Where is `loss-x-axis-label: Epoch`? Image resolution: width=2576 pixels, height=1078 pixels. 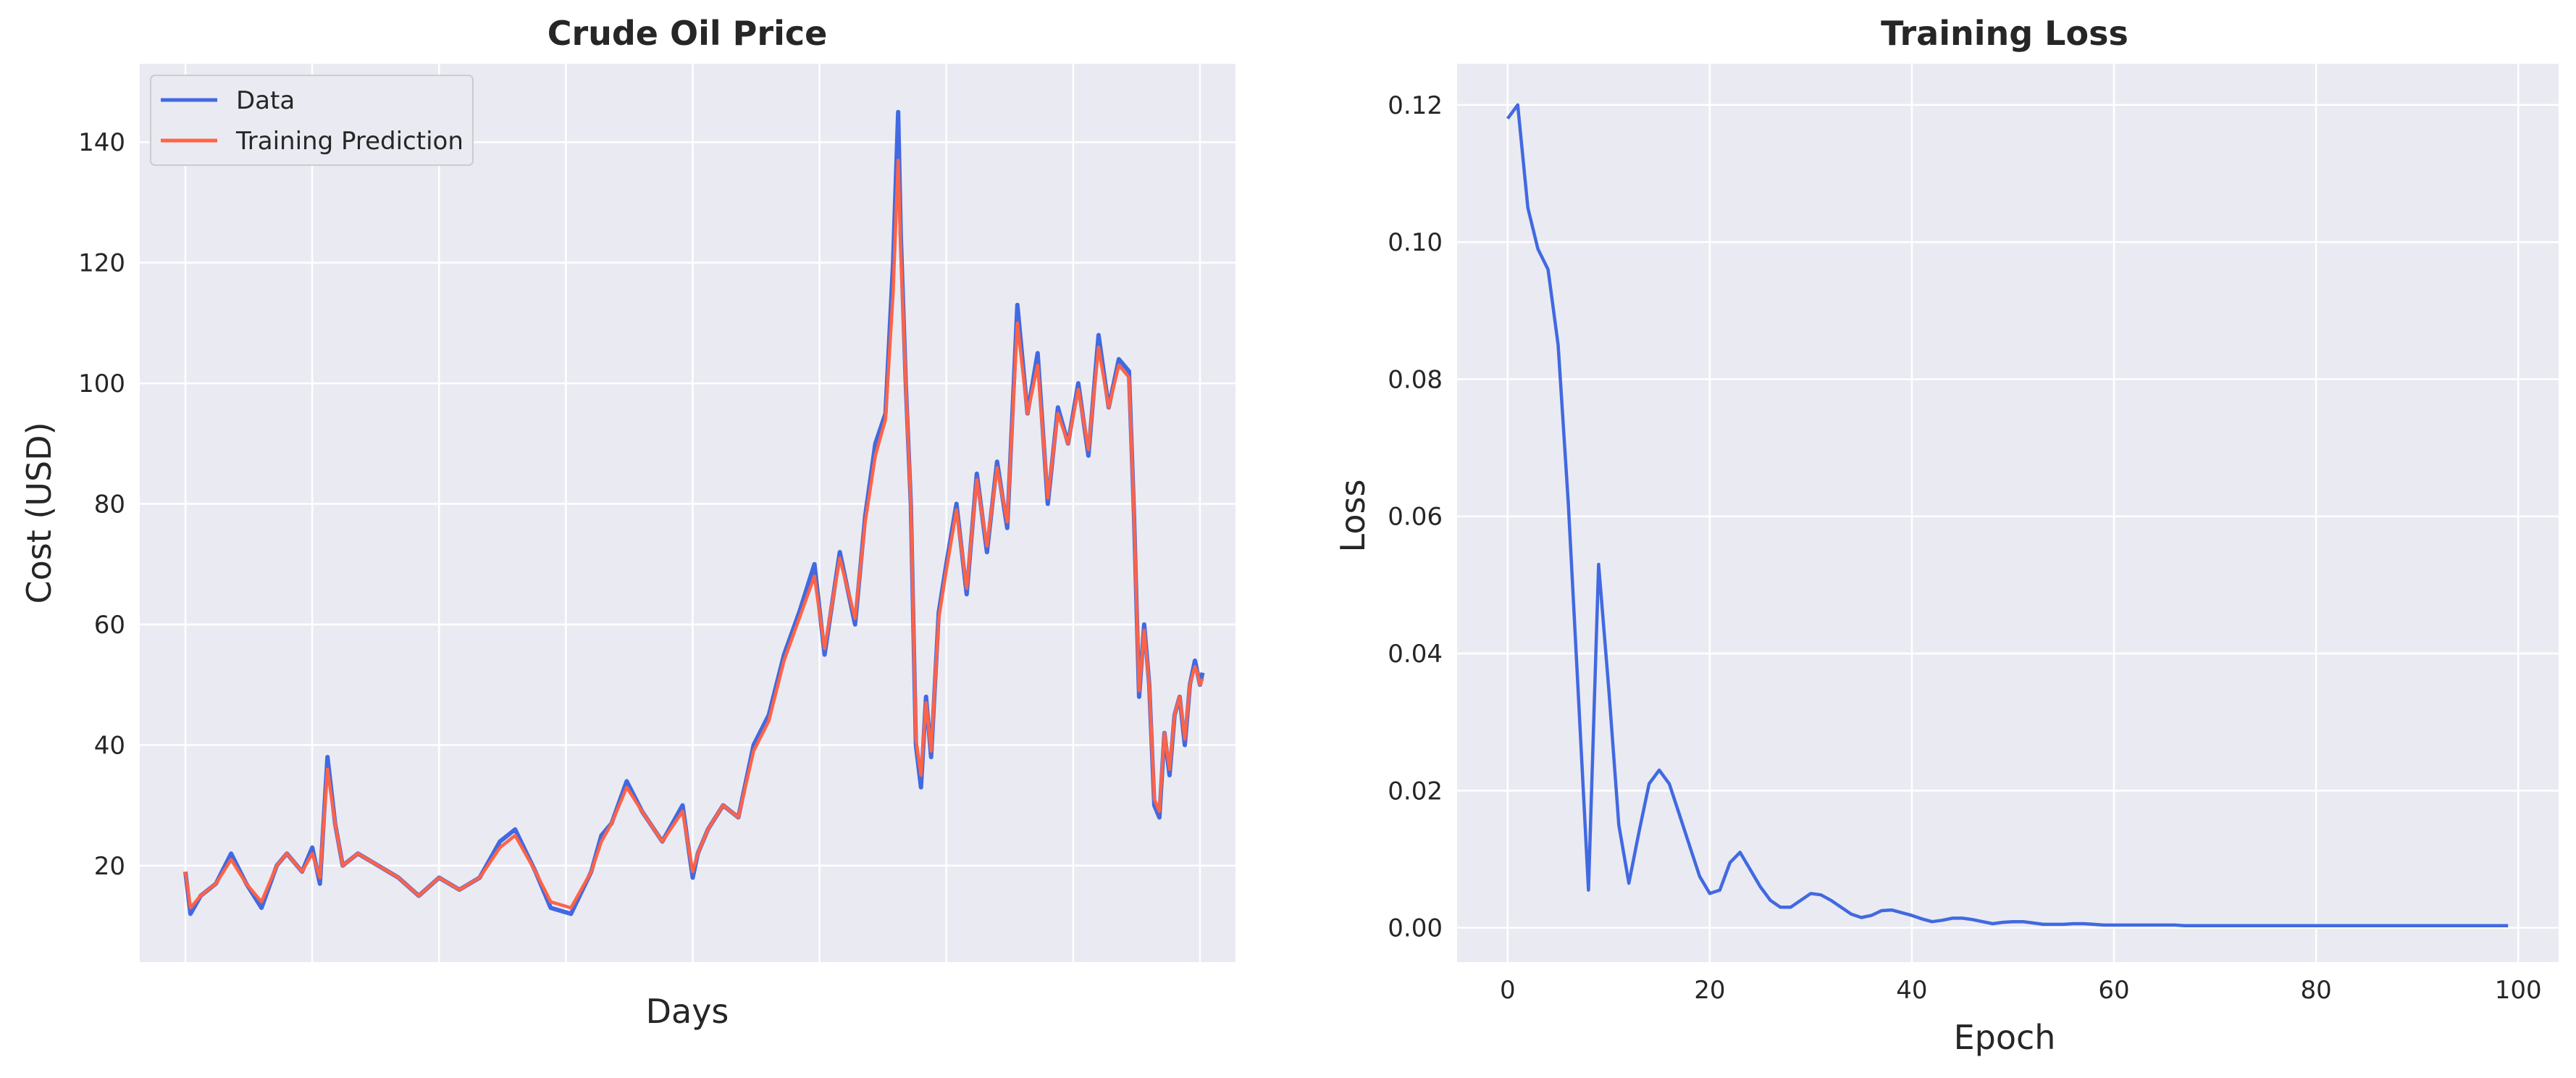 loss-x-axis-label: Epoch is located at coordinates (2005, 1037).